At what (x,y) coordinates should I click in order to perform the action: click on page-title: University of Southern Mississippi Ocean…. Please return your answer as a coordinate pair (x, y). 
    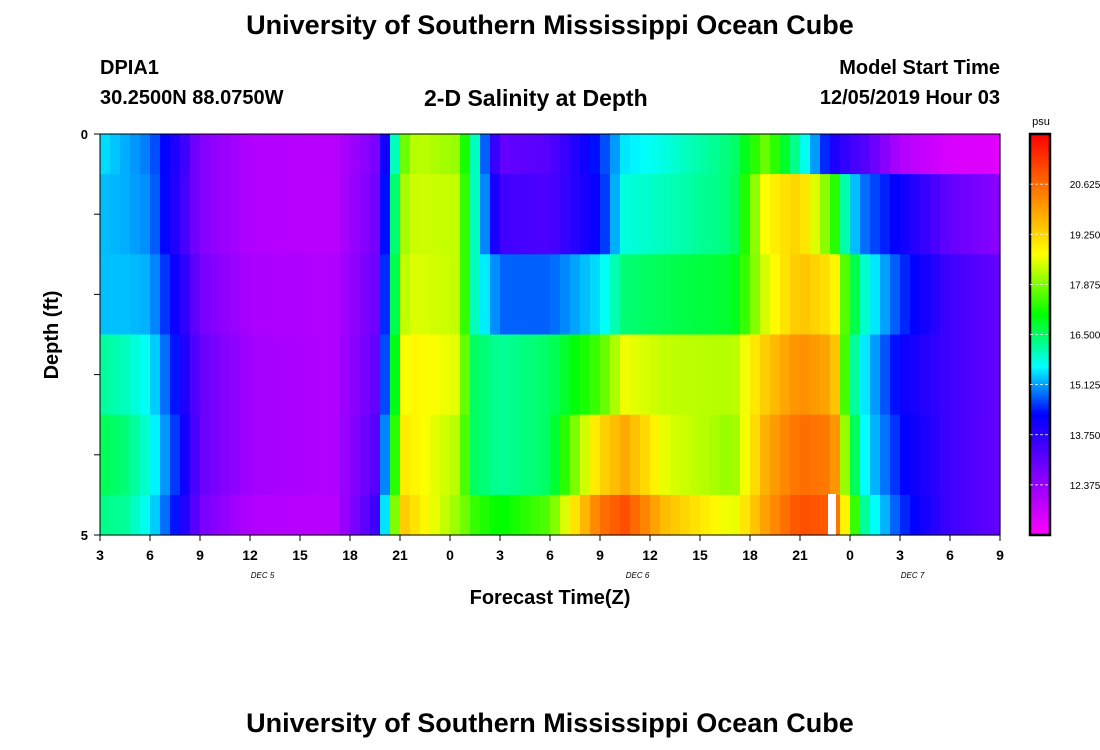
    Looking at the image, I should click on (550, 25).